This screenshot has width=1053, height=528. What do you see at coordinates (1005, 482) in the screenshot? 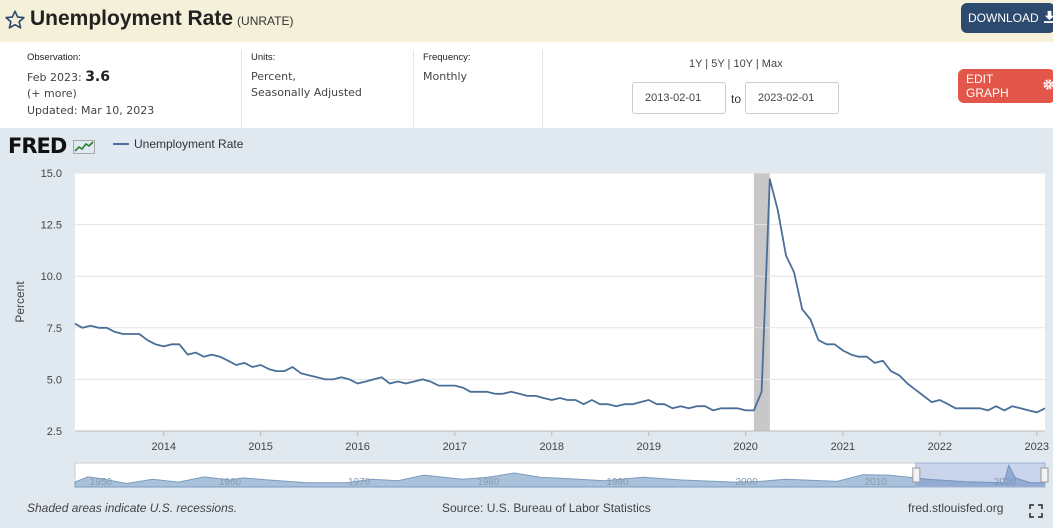
I see `navigator-tick-label: 2020` at bounding box center [1005, 482].